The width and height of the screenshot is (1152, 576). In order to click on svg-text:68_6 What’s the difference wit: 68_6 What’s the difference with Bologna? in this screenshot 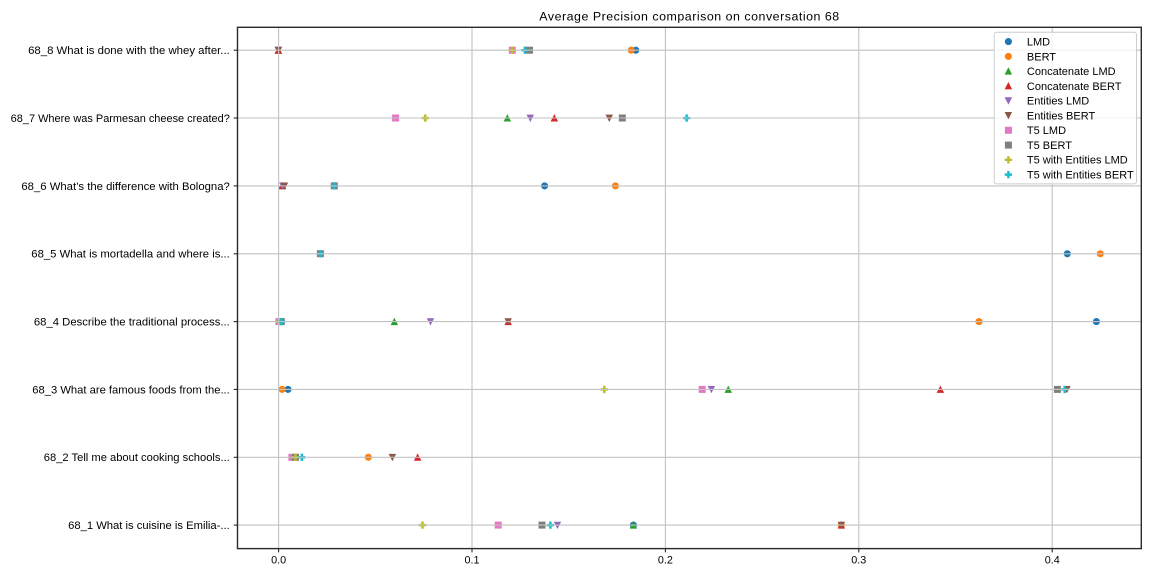, I will do `click(125, 187)`.